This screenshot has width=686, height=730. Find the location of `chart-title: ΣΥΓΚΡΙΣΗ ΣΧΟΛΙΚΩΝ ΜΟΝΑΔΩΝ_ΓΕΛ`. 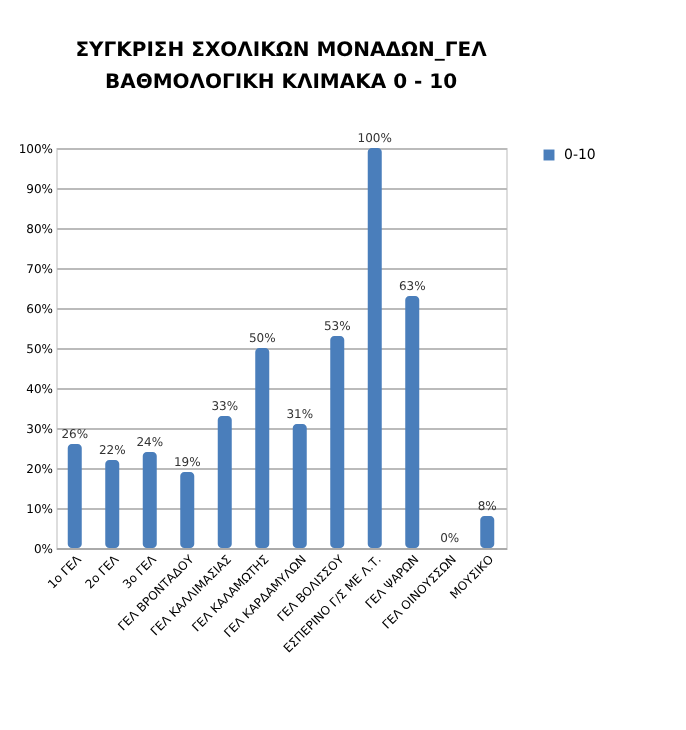

chart-title: ΣΥΓΚΡΙΣΗ ΣΧΟΛΙΚΩΝ ΜΟΝΑΔΩΝ_ΓΕΛ is located at coordinates (281, 51).